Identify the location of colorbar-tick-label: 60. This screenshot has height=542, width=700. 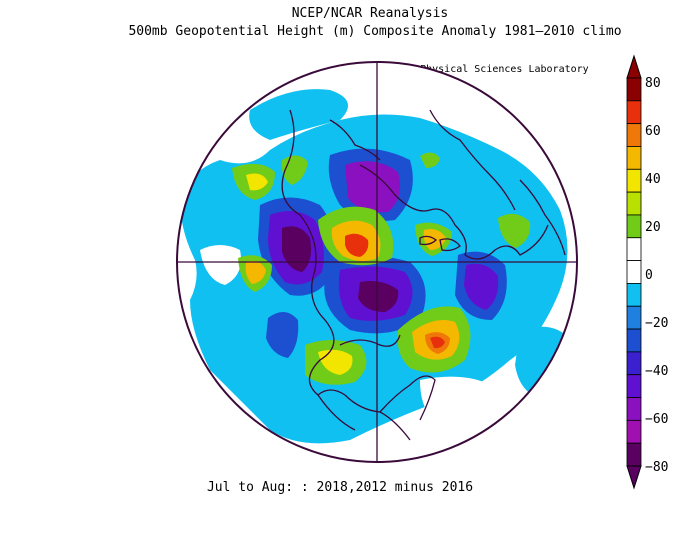
(653, 131).